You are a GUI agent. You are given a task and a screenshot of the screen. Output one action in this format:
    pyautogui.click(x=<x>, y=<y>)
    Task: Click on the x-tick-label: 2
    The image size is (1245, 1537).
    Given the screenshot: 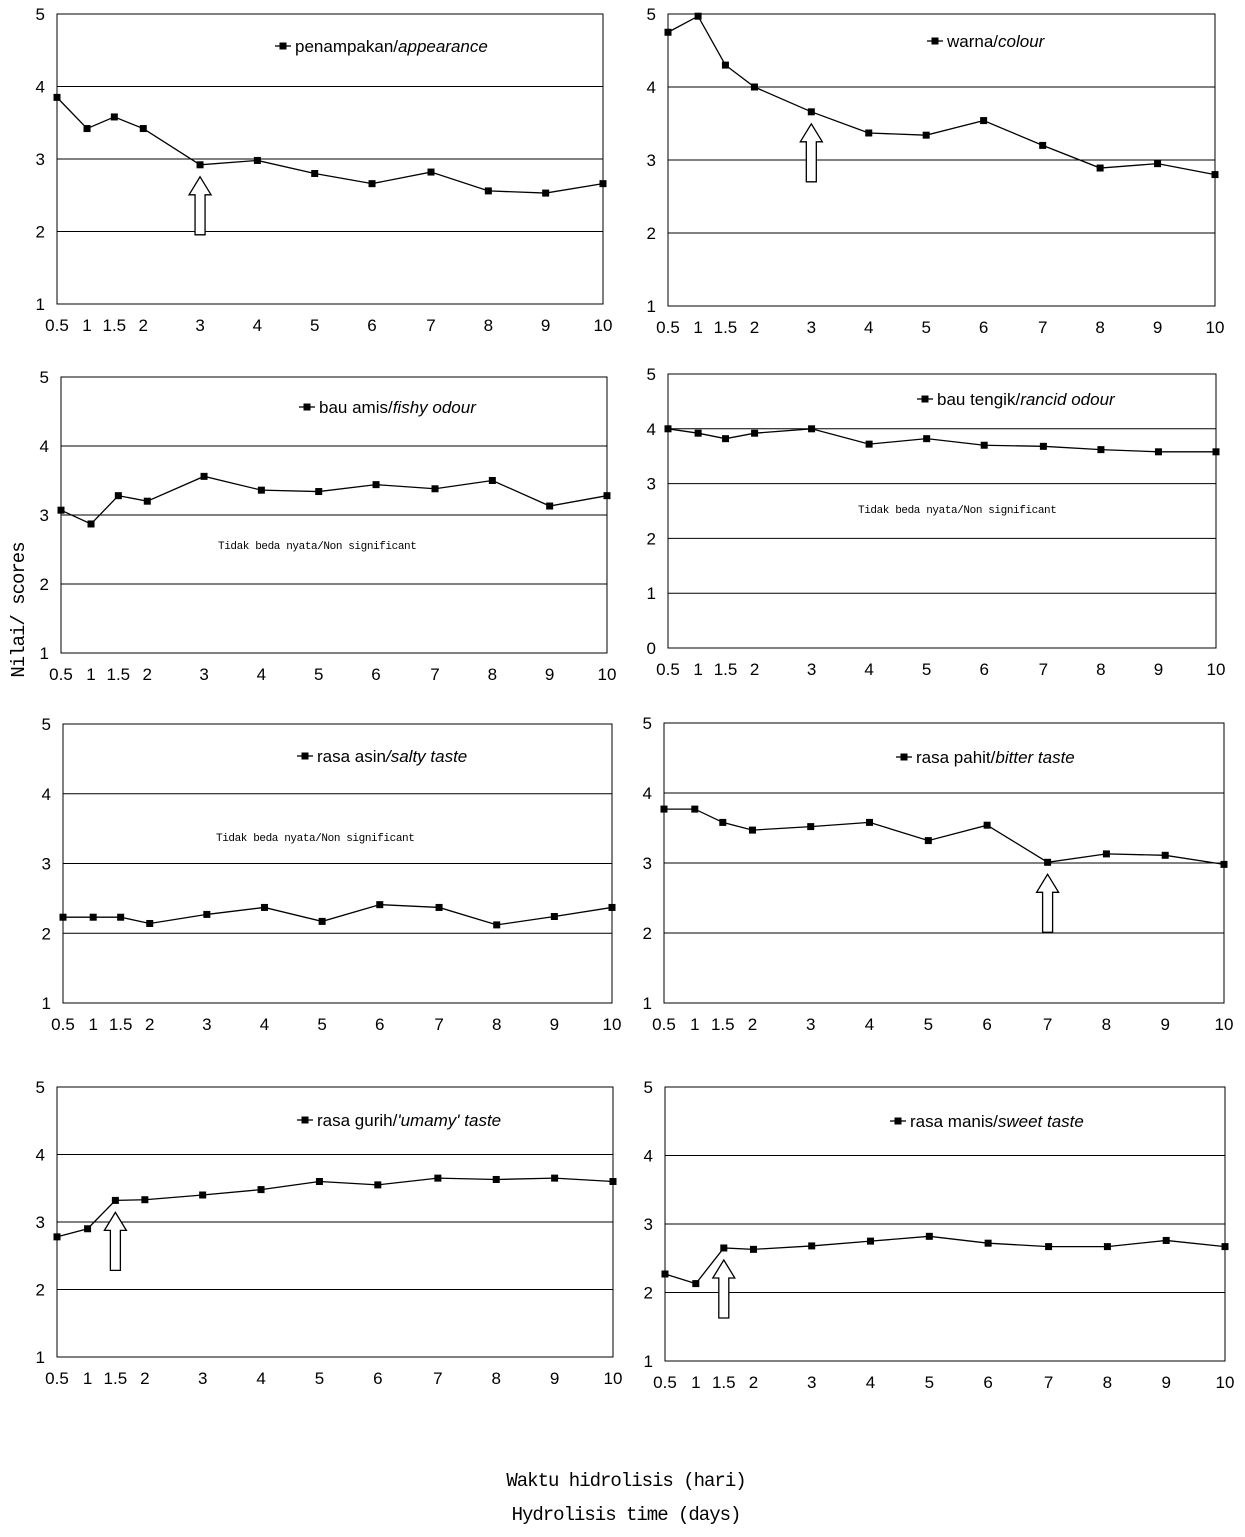 What is the action you would take?
    pyautogui.click(x=754, y=669)
    